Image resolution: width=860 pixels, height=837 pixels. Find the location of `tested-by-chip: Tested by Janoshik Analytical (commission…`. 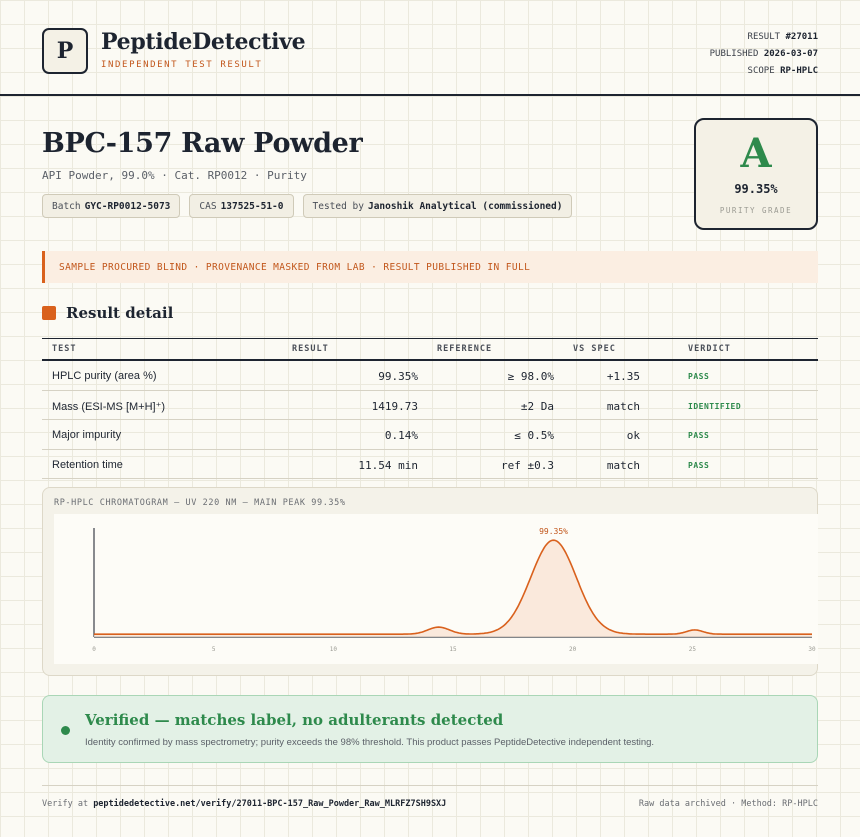

tested-by-chip: Tested by Janoshik Analytical (commission… is located at coordinates (437, 206).